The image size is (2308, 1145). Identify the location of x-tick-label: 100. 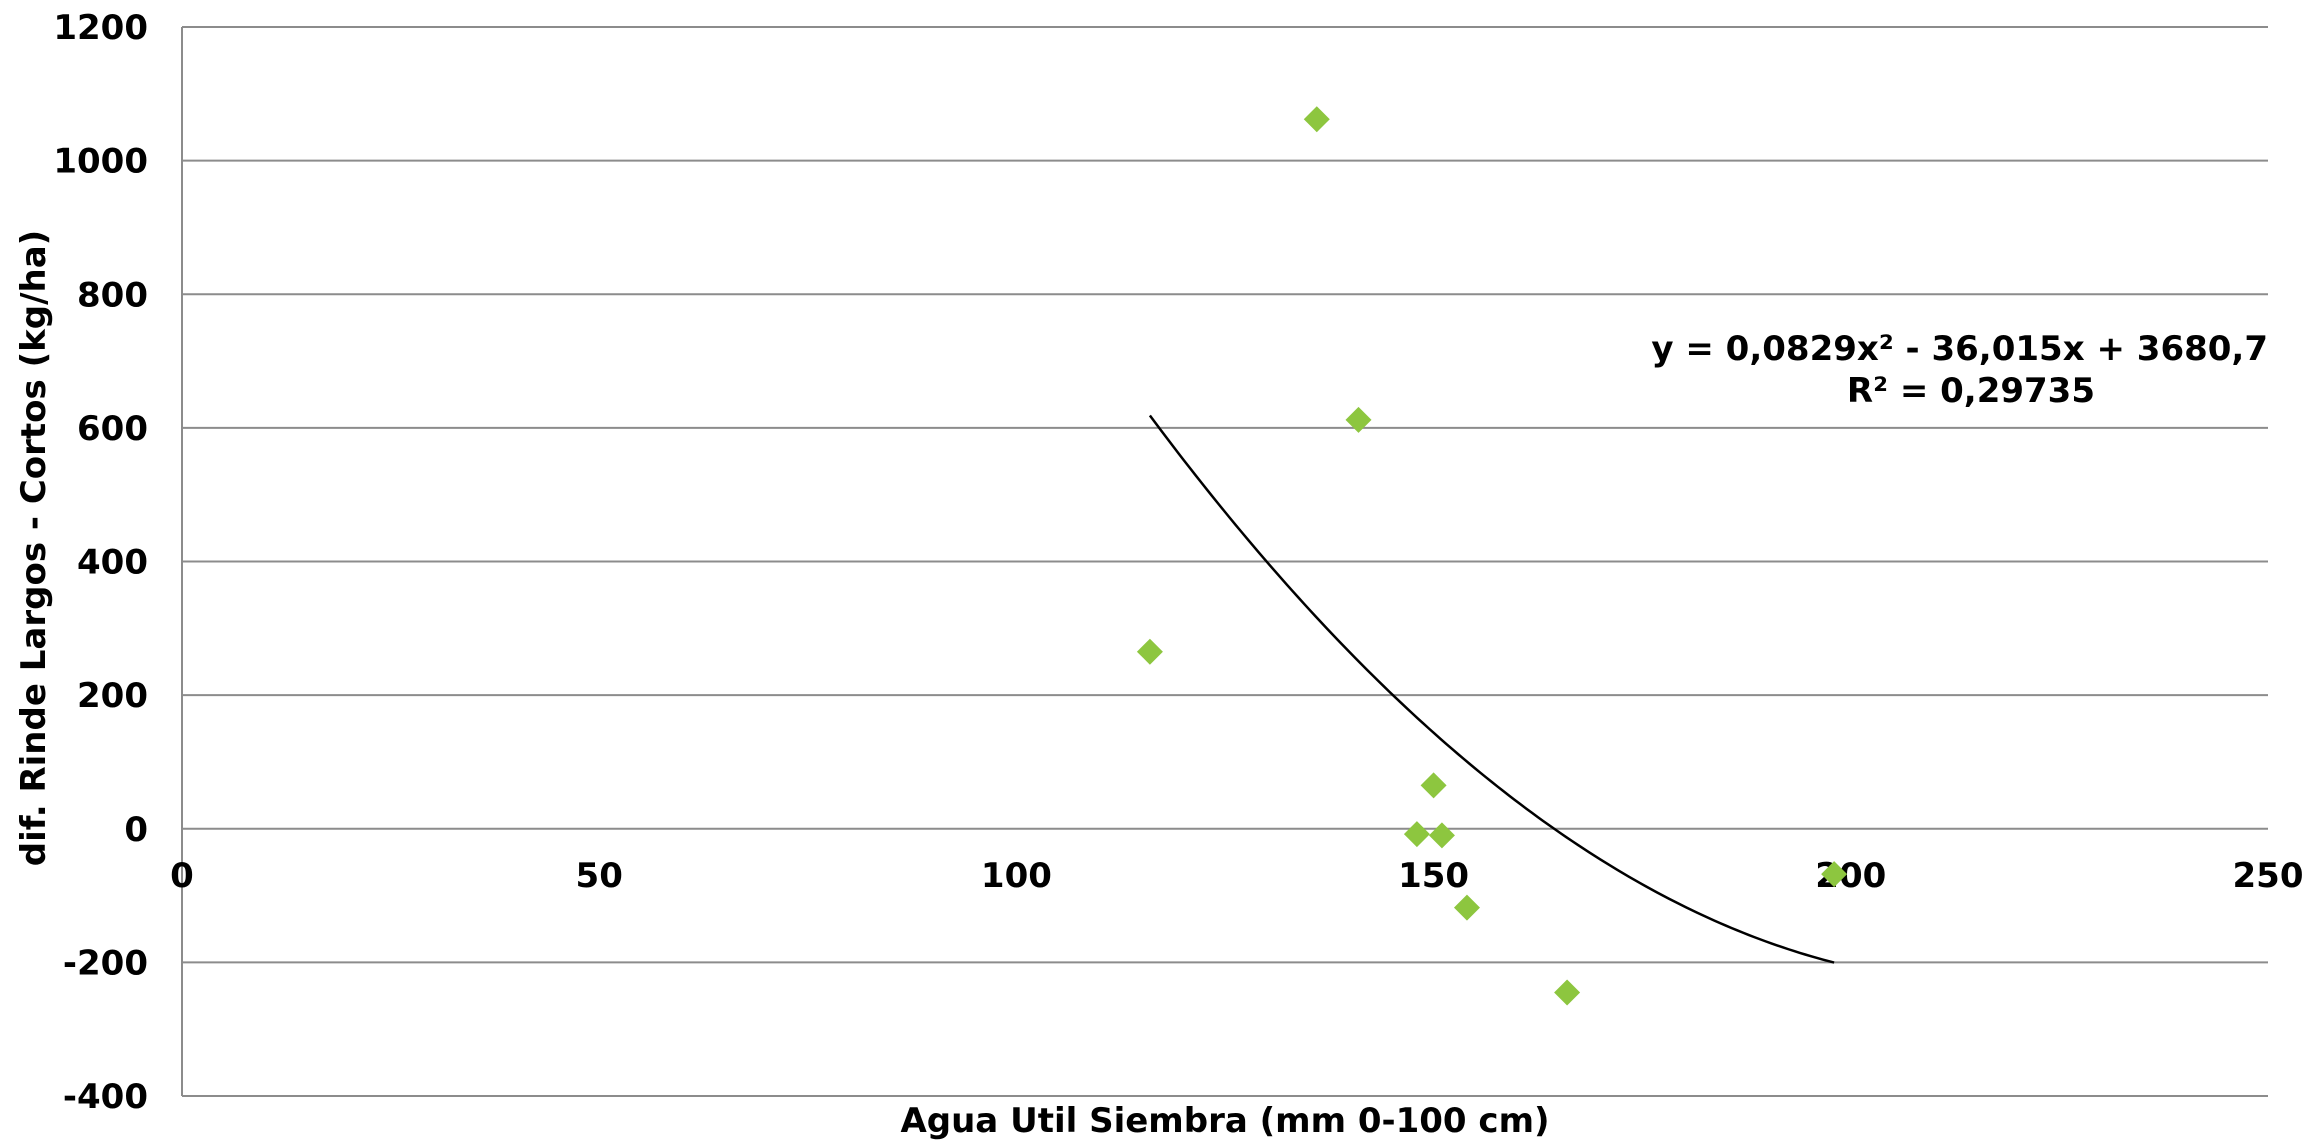
(1016, 876).